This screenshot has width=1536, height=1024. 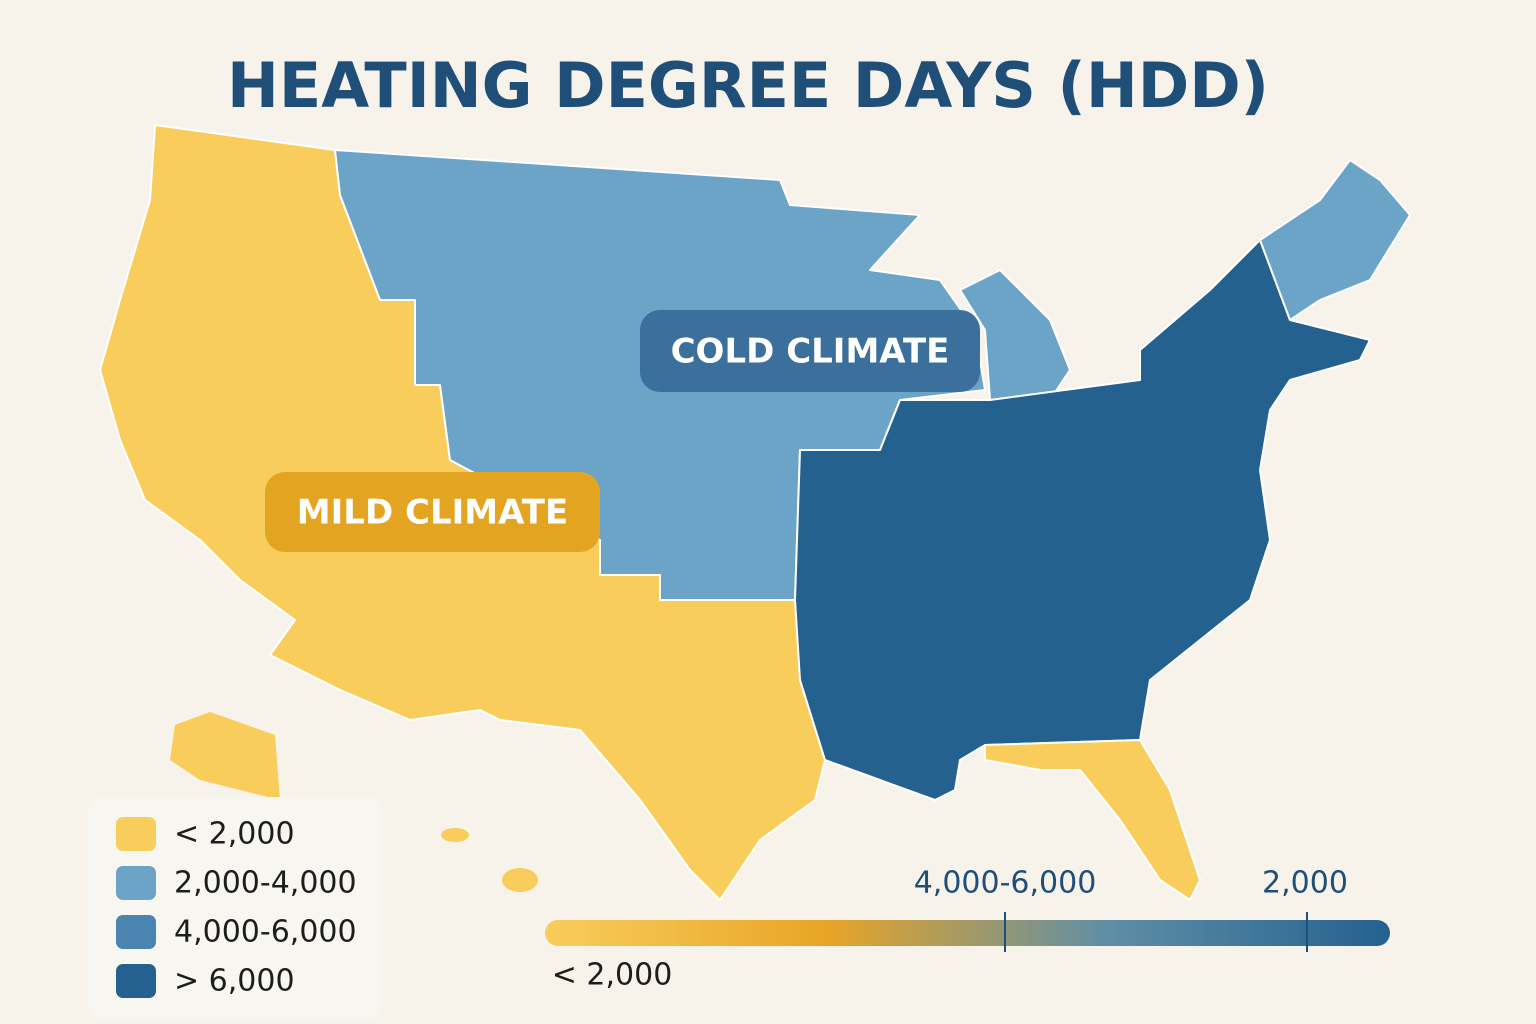 I want to click on color-bar-label: < 2,000, so click(x=612, y=975).